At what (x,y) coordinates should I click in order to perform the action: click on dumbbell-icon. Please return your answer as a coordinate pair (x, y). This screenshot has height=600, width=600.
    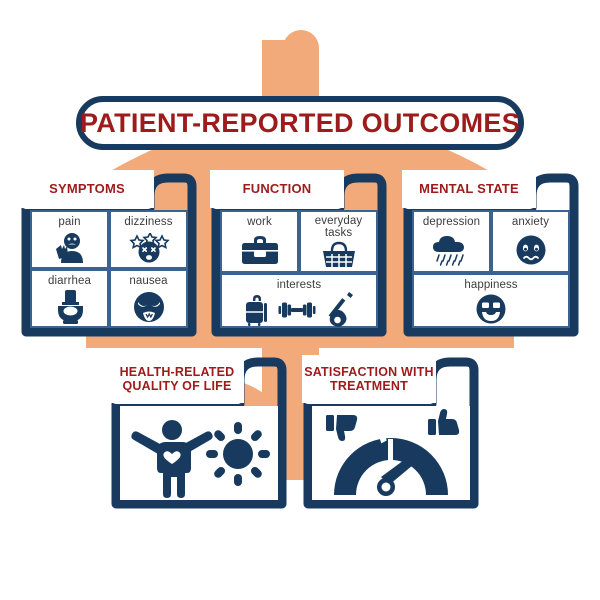
    Looking at the image, I should click on (297, 310).